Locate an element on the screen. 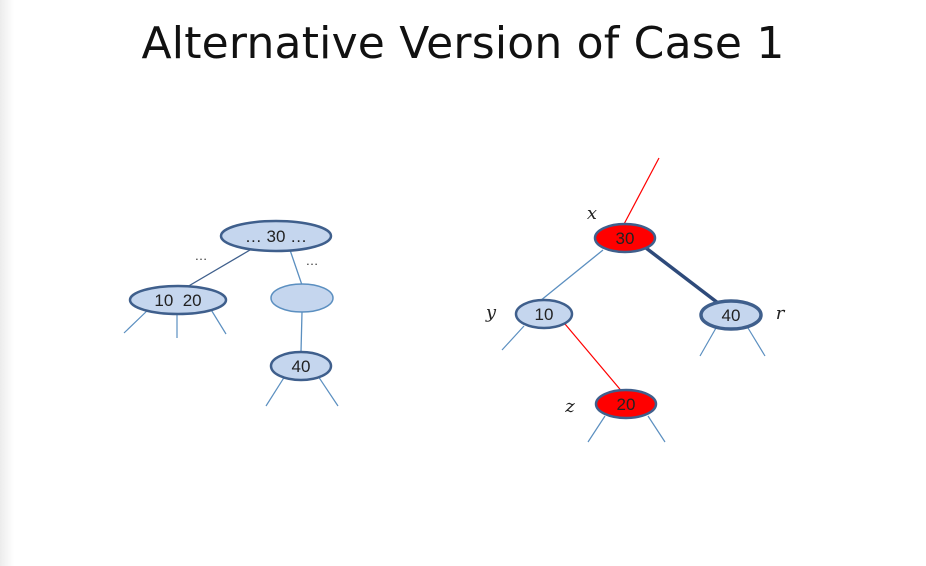 This screenshot has height=566, width=926. label-r: r is located at coordinates (781, 313).